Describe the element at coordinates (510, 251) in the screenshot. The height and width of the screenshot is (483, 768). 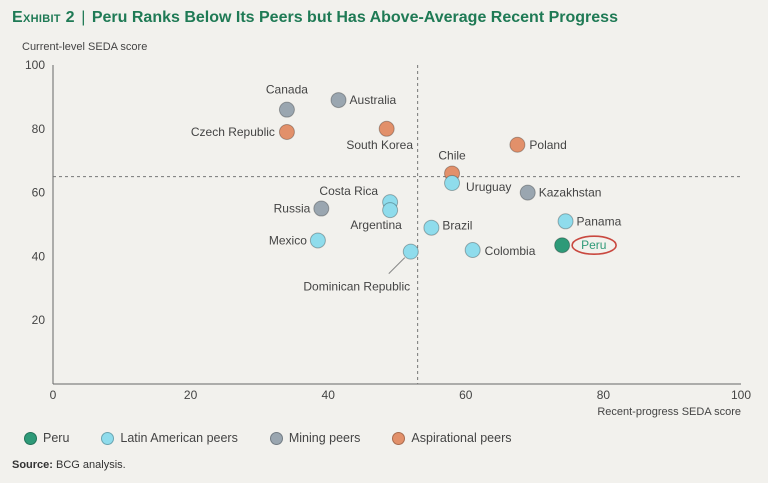
I see `point-label-colombia: Colombia` at that location.